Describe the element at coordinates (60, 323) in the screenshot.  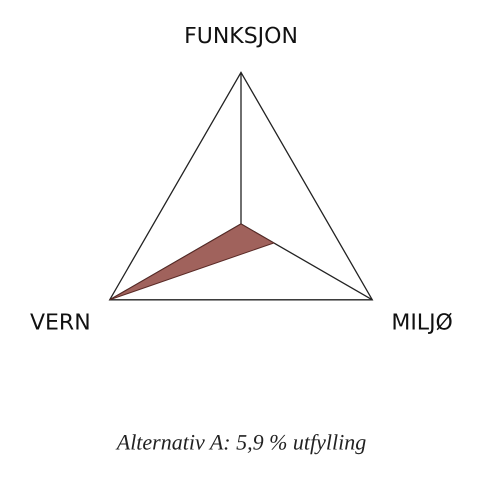
I see `spoke-label: VERN` at that location.